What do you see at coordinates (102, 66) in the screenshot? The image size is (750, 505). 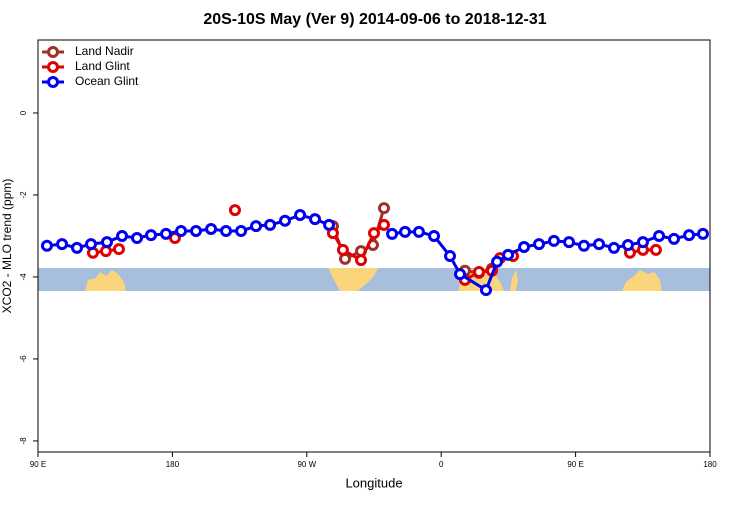 I see `legend-label: Land Glint` at bounding box center [102, 66].